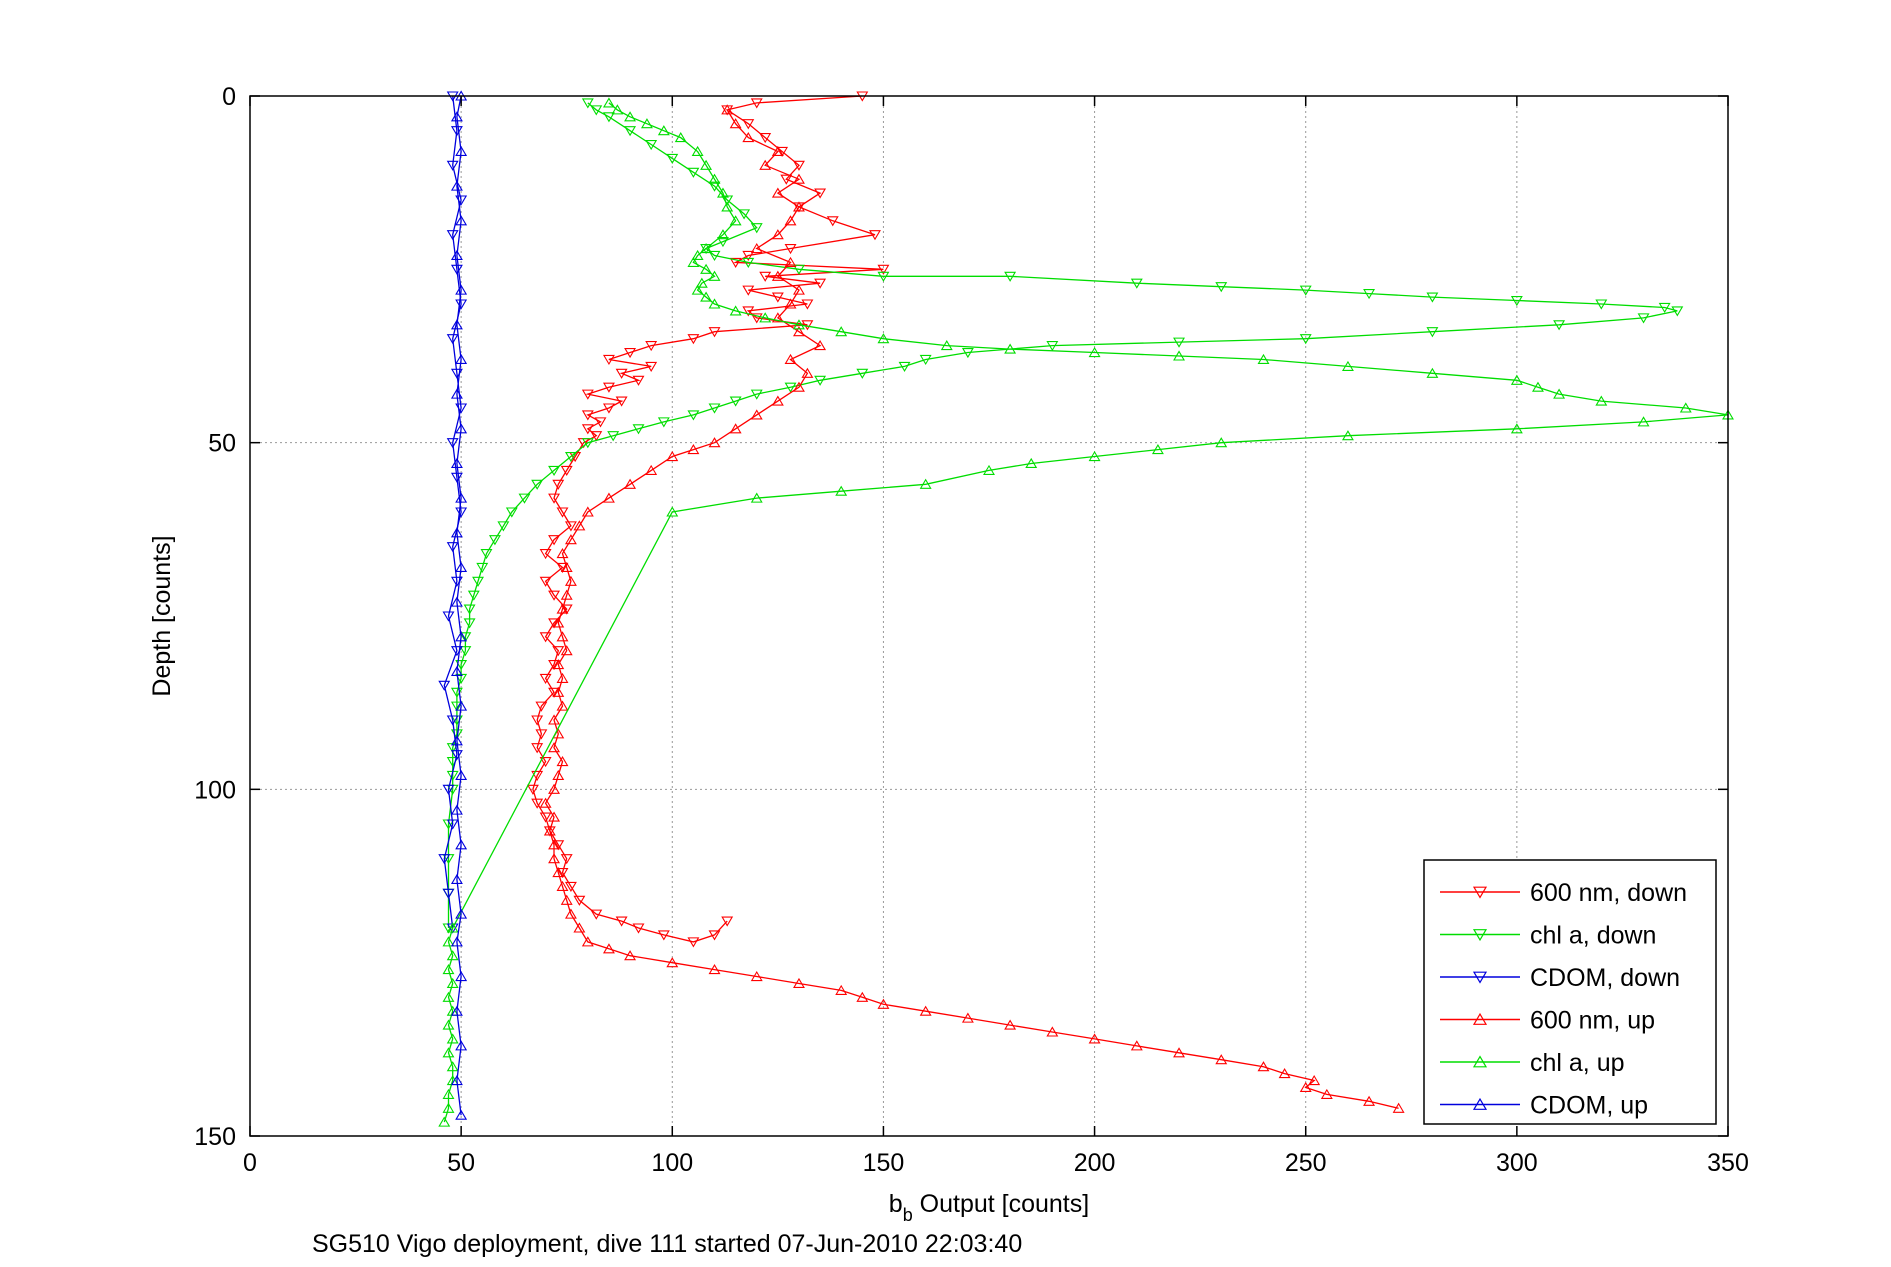 The height and width of the screenshot is (1267, 1891). What do you see at coordinates (1480, 935) in the screenshot?
I see `legend-marker-chl-a-down` at bounding box center [1480, 935].